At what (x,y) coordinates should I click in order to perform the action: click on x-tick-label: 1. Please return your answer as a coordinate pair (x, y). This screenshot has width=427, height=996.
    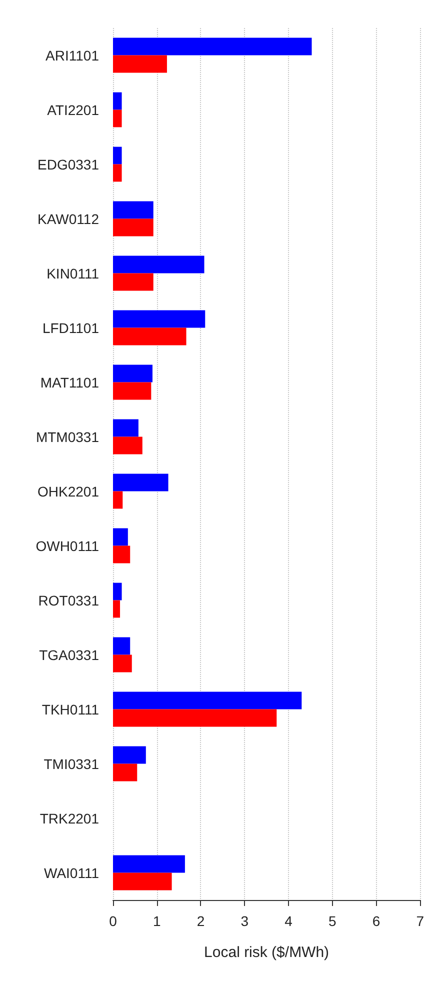
    Looking at the image, I should click on (156, 921).